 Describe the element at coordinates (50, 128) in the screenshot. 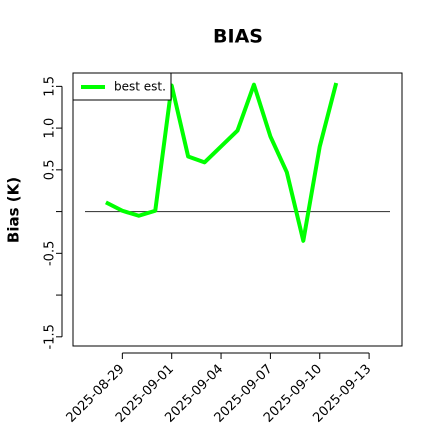

I see `y-tick-label: 1.0` at that location.